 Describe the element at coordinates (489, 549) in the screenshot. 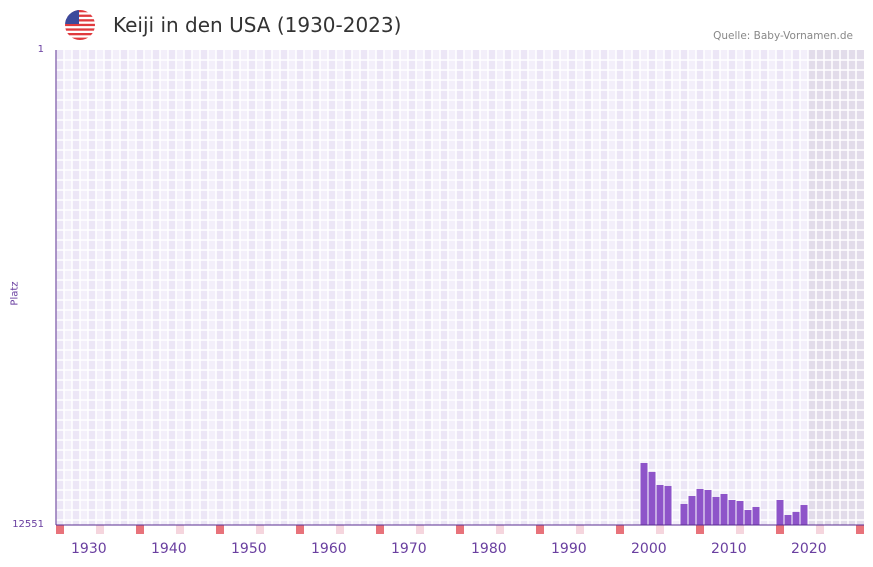

I see `x-tick-label: 1980` at that location.